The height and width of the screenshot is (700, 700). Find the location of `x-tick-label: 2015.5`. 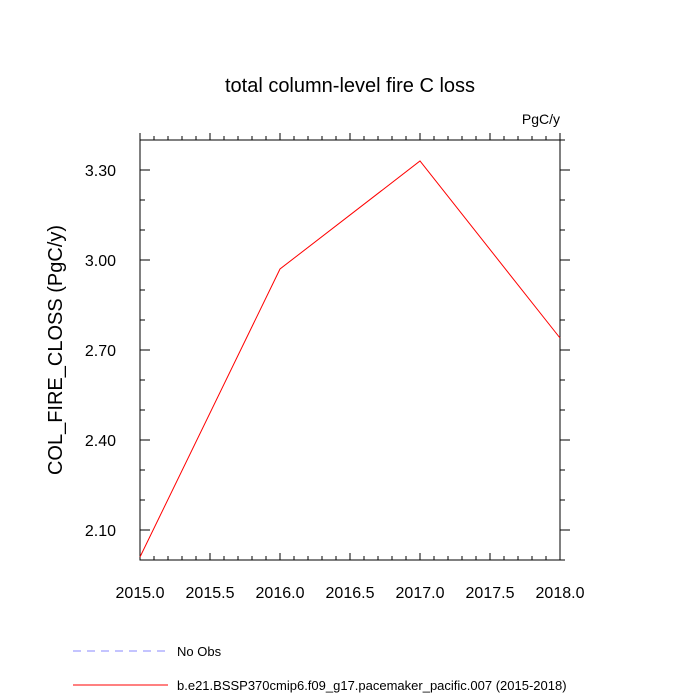

x-tick-label: 2015.5 is located at coordinates (210, 593).